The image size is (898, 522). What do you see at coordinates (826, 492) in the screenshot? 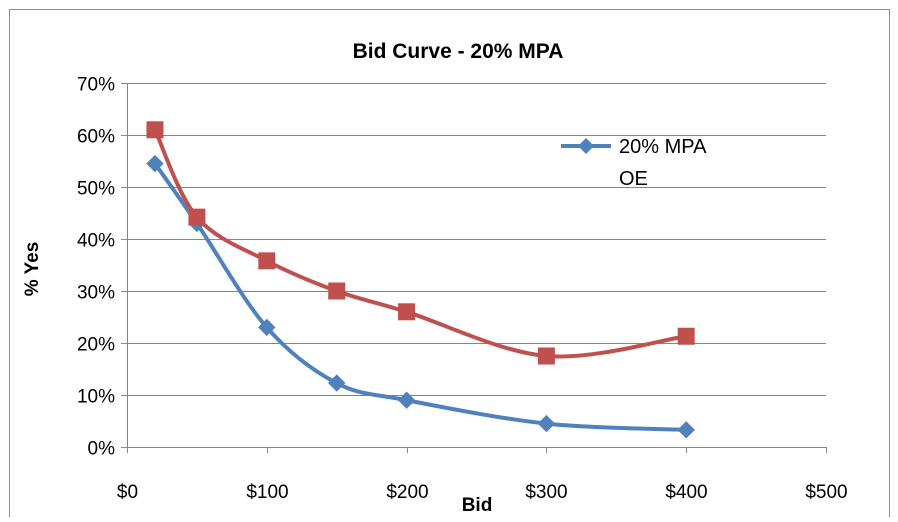
I see `x-tick-label: $500` at bounding box center [826, 492].